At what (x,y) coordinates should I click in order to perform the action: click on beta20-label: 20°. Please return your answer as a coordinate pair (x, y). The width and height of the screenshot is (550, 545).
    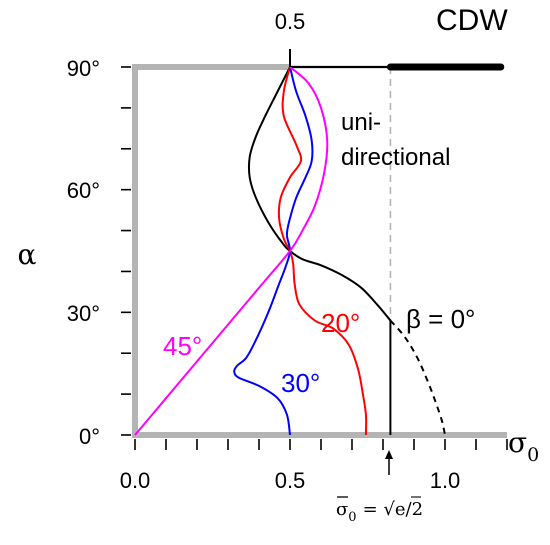
    Looking at the image, I should click on (340, 323).